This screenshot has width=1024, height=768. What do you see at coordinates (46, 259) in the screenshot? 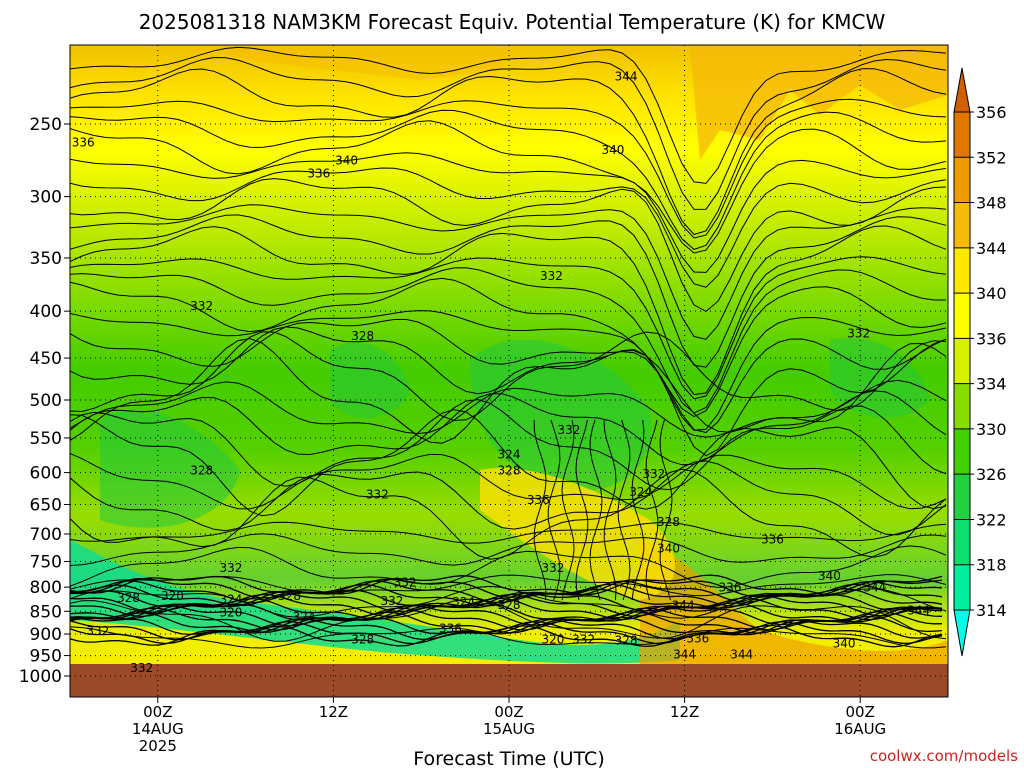
I see `y-tick-label: 350` at bounding box center [46, 259].